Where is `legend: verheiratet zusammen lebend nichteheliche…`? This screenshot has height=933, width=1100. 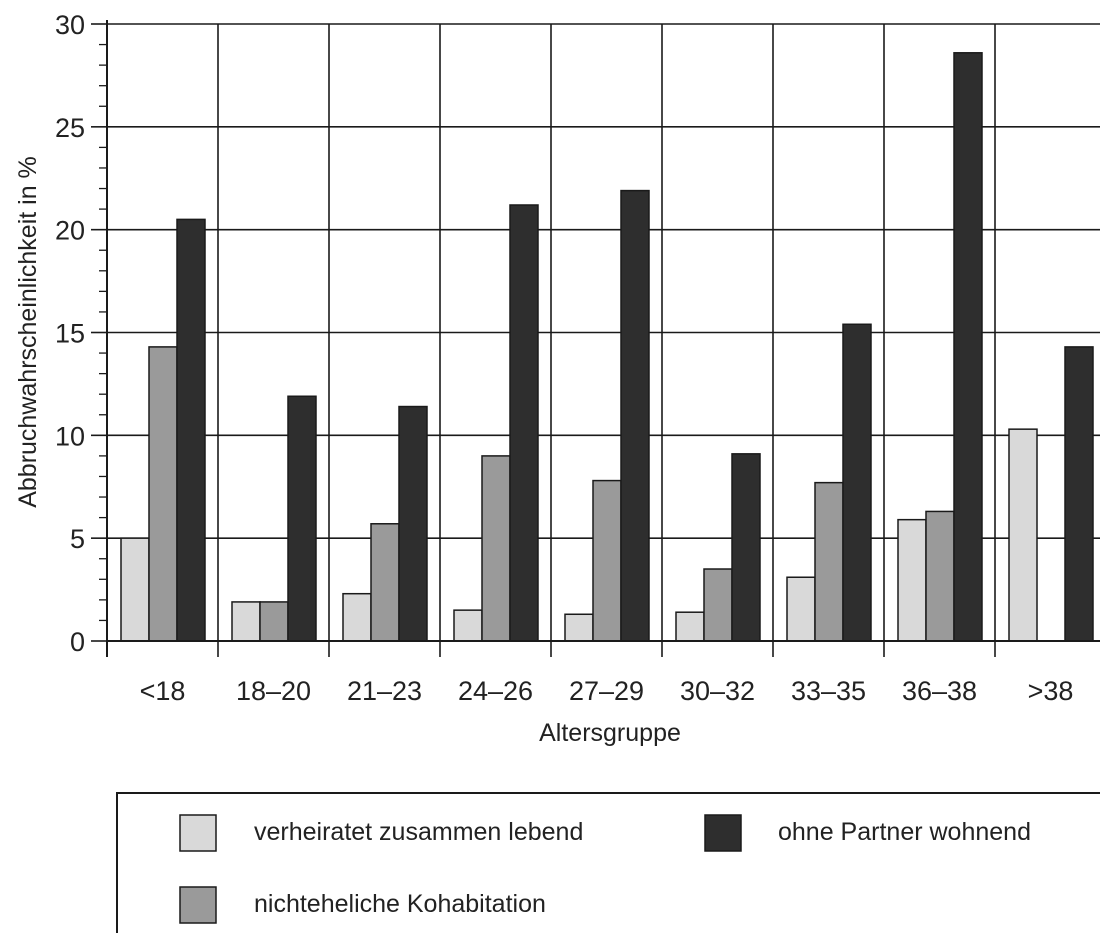
legend: verheiratet zusammen lebend nichteheliche… is located at coordinates (608, 862).